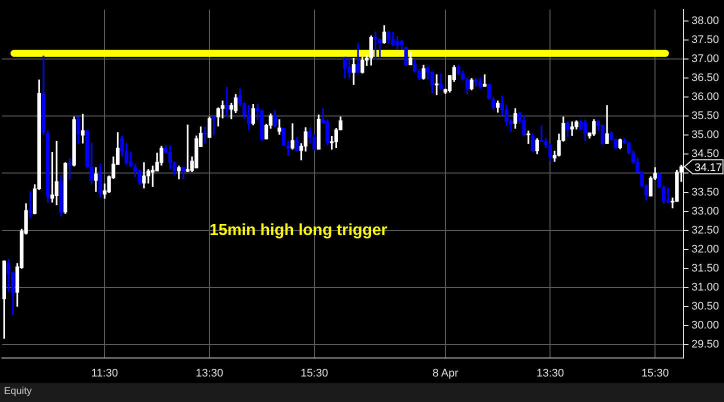  I want to click on x-tick-label: 8 Apr, so click(445, 373).